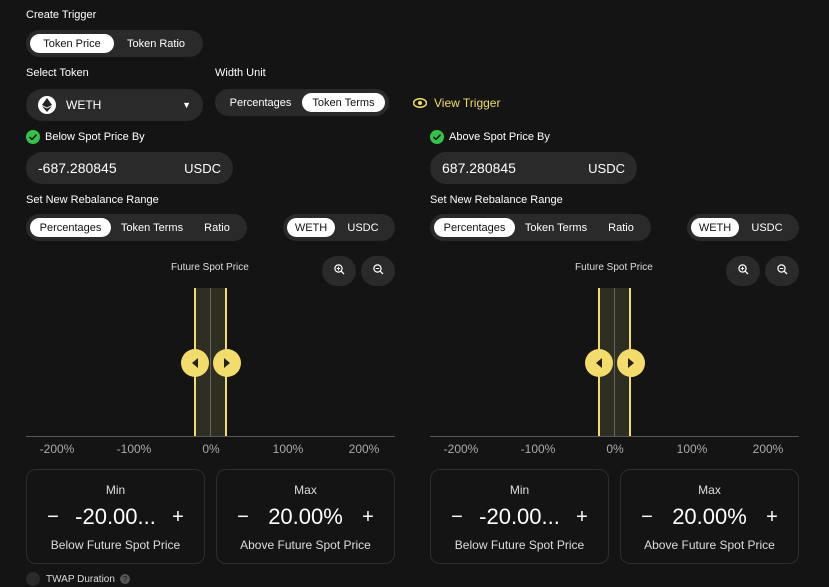 The image size is (829, 587). I want to click on right-max-value: 20.00%, so click(709, 516).